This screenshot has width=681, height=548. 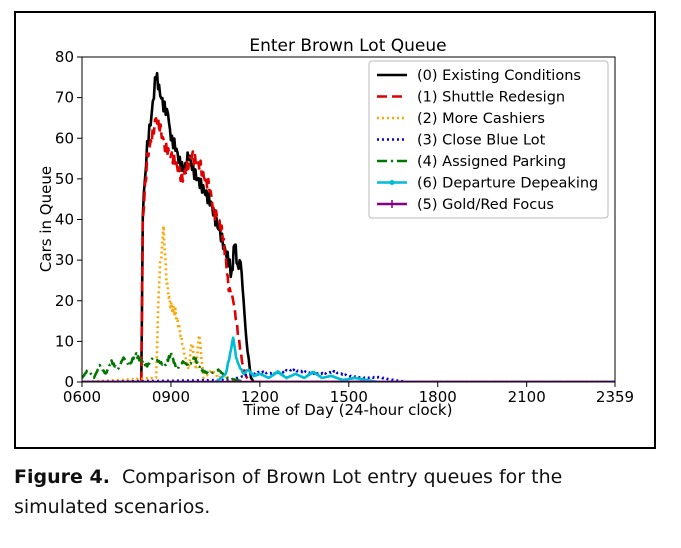 What do you see at coordinates (64, 341) in the screenshot?
I see `y-tick-label: 10` at bounding box center [64, 341].